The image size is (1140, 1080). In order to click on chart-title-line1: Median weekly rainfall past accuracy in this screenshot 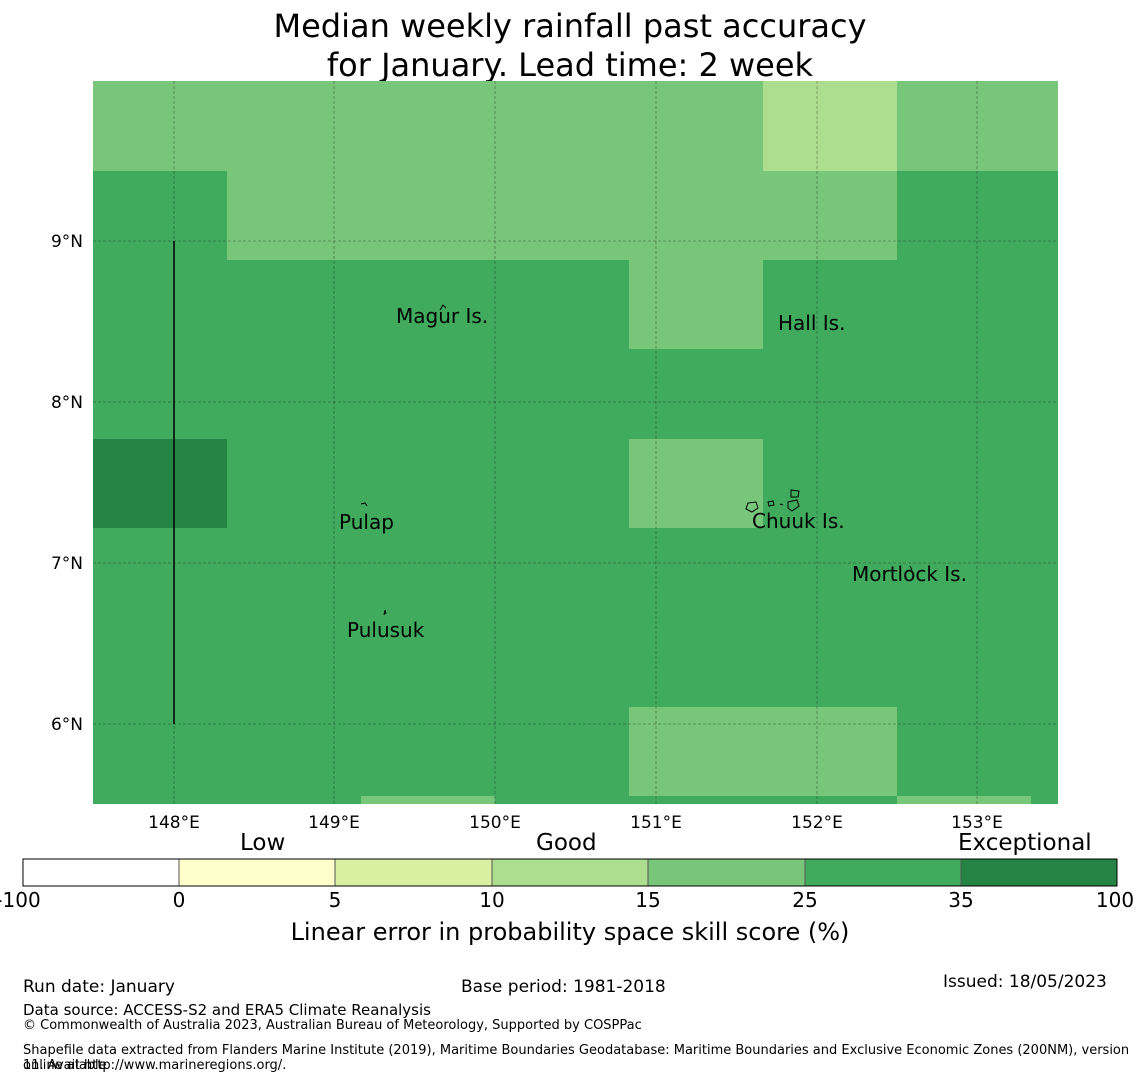, I will do `click(570, 26)`.